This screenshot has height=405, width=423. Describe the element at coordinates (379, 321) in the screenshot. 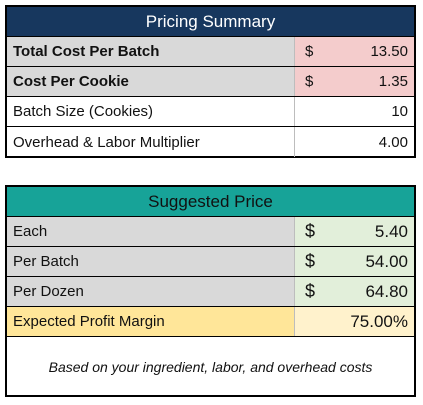

I see `profit-margin-value: 75.00%` at that location.